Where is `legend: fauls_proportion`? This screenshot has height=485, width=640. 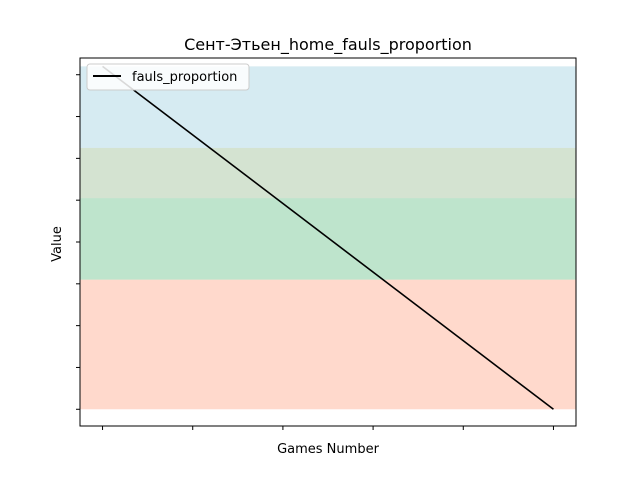 legend: fauls_proportion is located at coordinates (168, 77).